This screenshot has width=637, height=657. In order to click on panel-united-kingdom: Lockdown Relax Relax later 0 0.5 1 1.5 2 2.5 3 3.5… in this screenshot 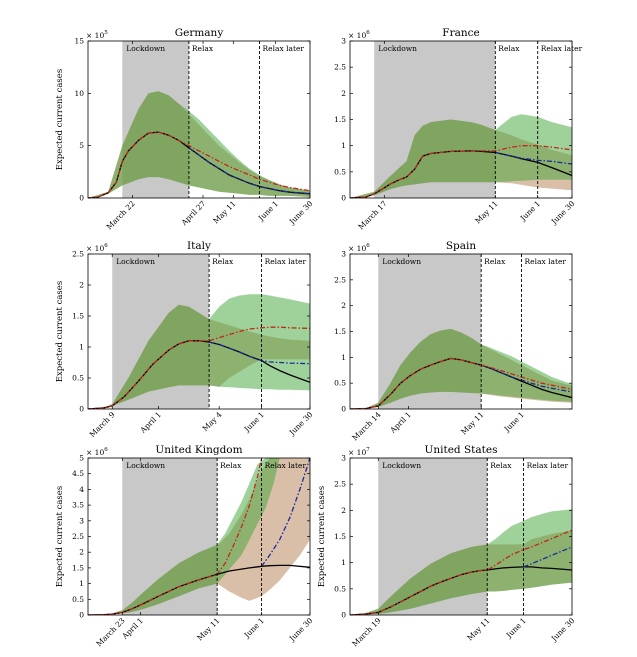, I will do `click(185, 546)`.